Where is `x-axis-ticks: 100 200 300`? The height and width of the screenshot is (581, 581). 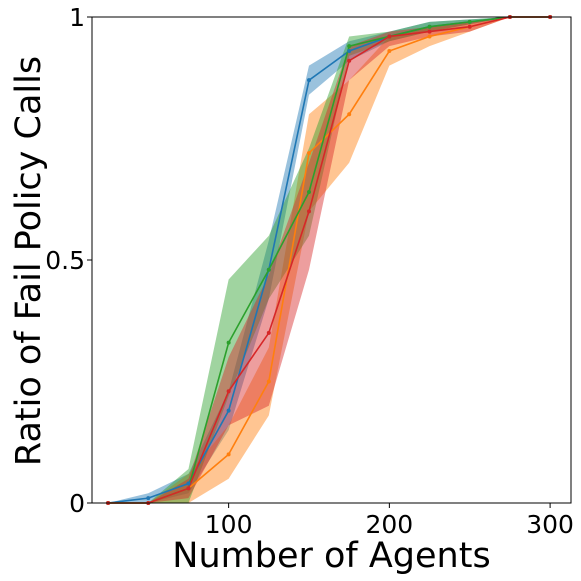
x-axis-ticks: 100 200 300 is located at coordinates (389, 521).